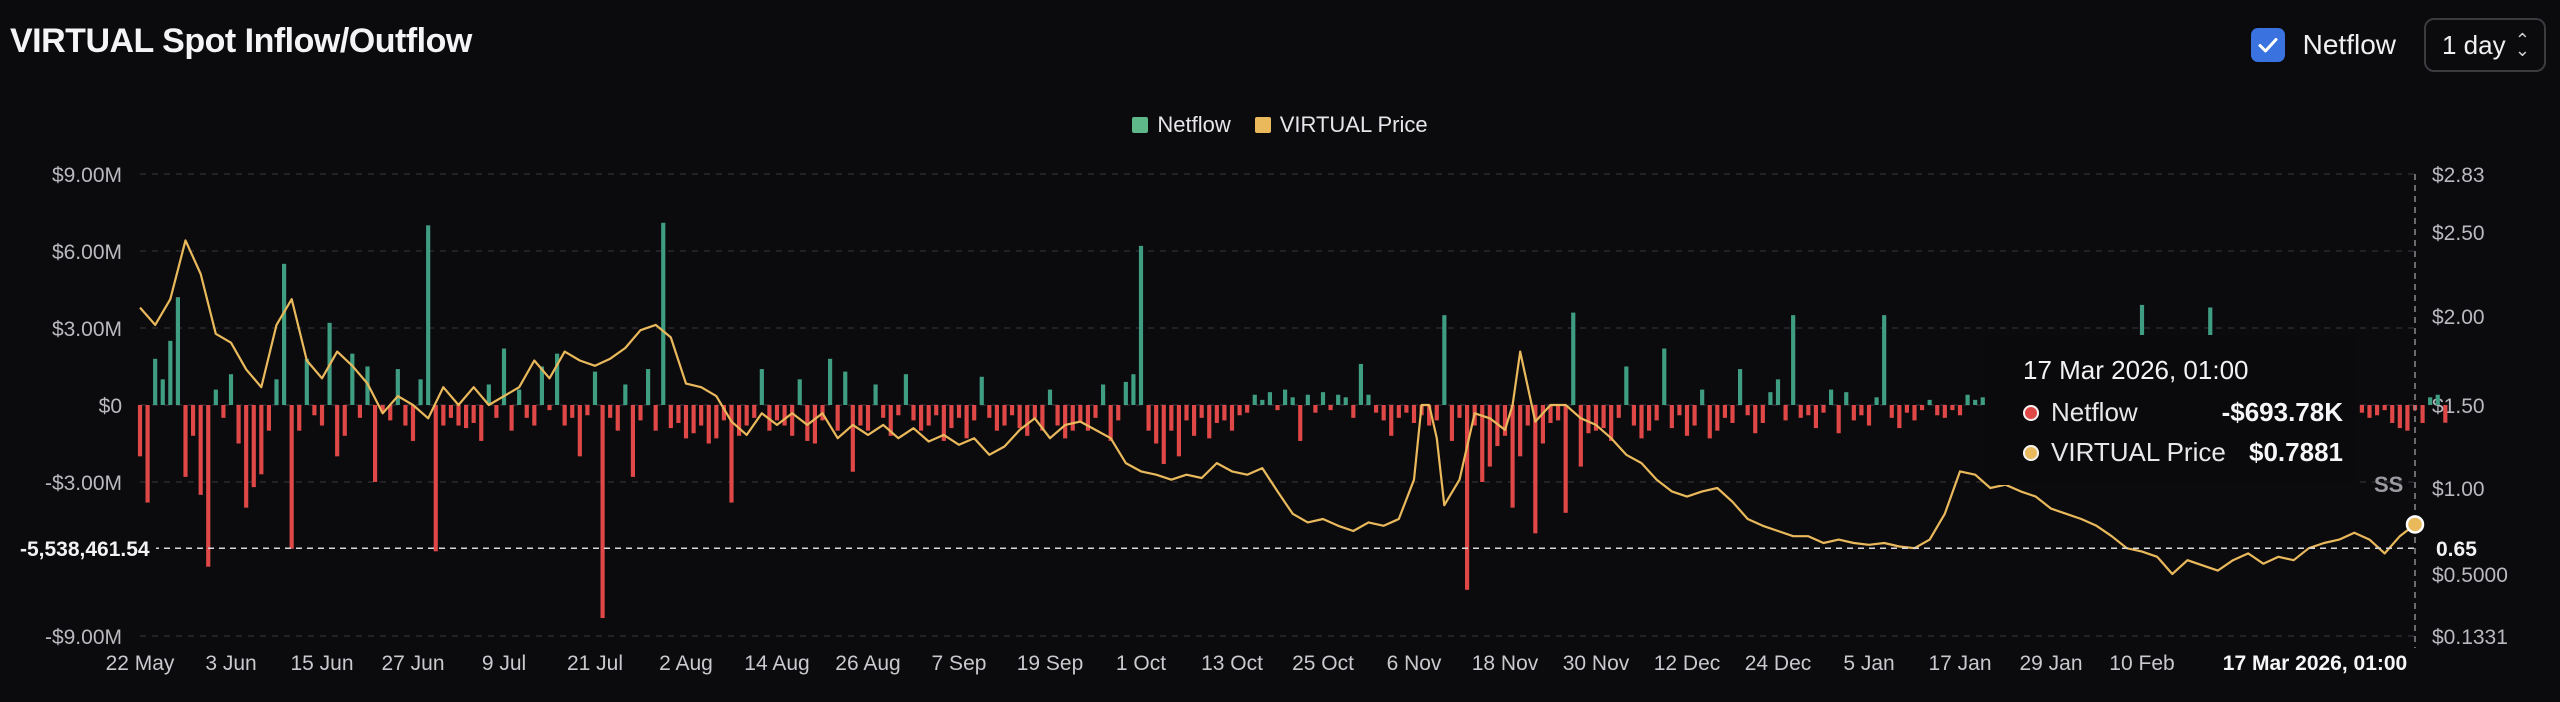 The height and width of the screenshot is (702, 2560). I want to click on page-title: VIRTUAL Spot Inflow/Outflow, so click(241, 41).